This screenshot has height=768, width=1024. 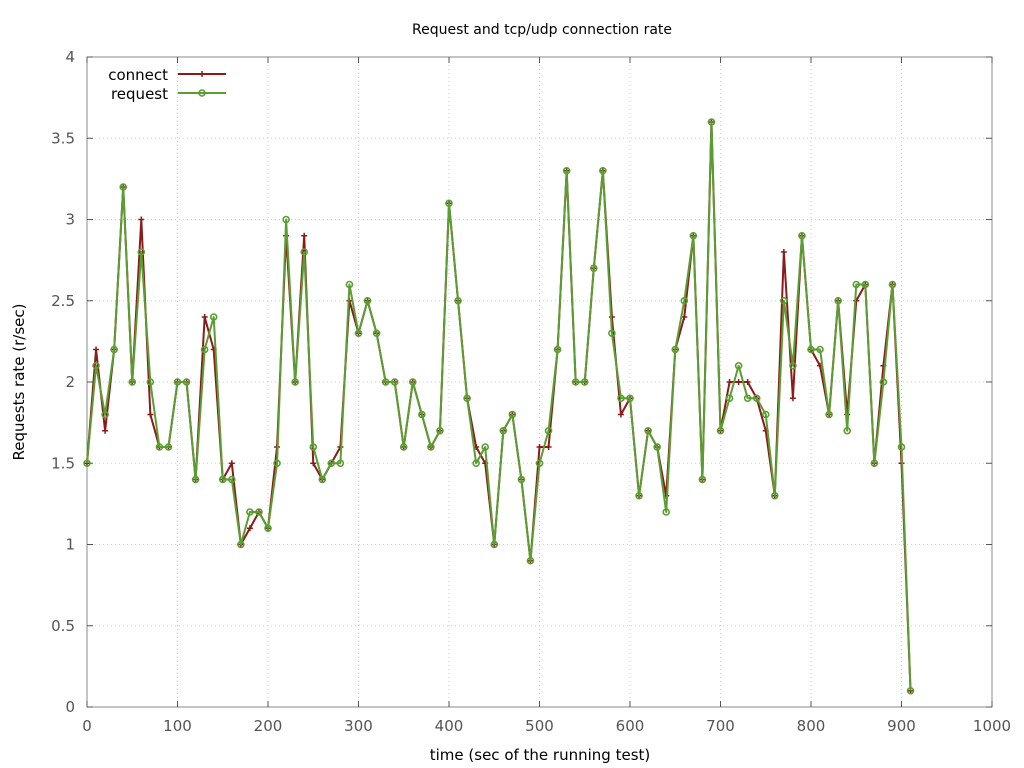 I want to click on x-tick-label: 100, so click(x=177, y=726).